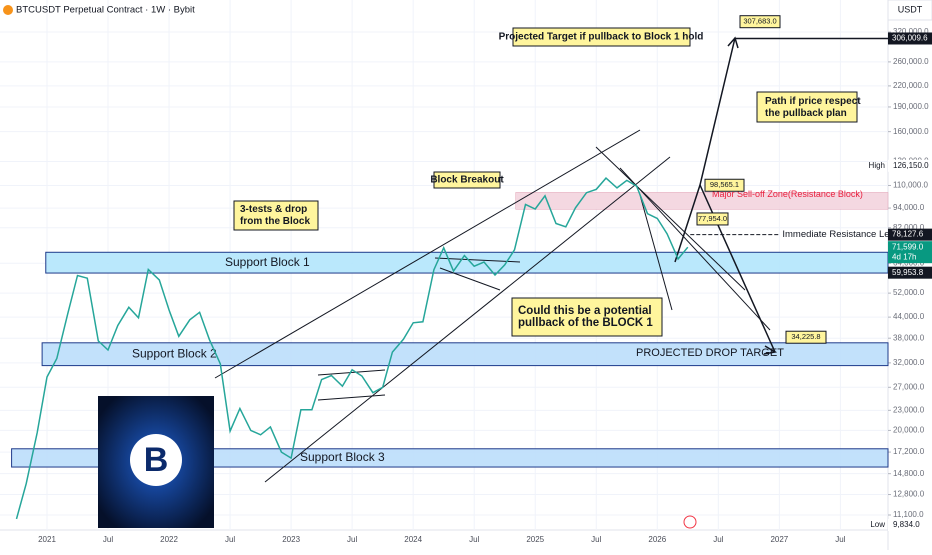 This screenshot has width=932, height=555. Describe the element at coordinates (105, 10) in the screenshot. I see `chart-title: BTCUSDT Perpetual Contract · 1W · Bybit` at that location.